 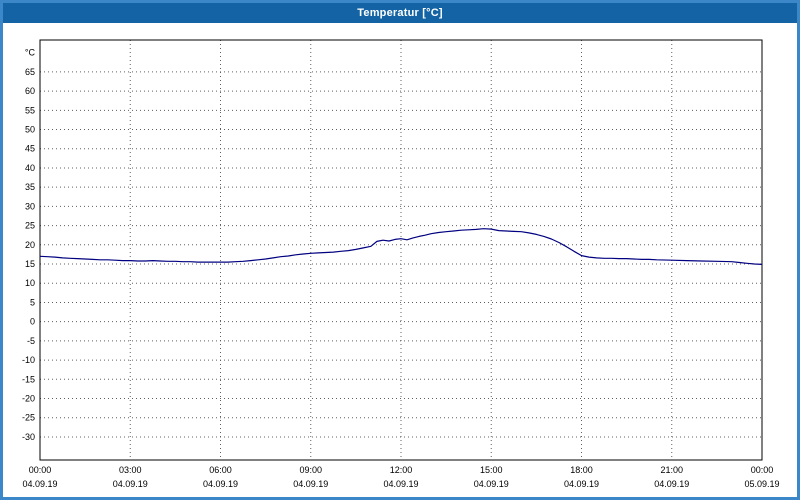 What do you see at coordinates (30, 149) in the screenshot?
I see `y-tick-label: 45` at bounding box center [30, 149].